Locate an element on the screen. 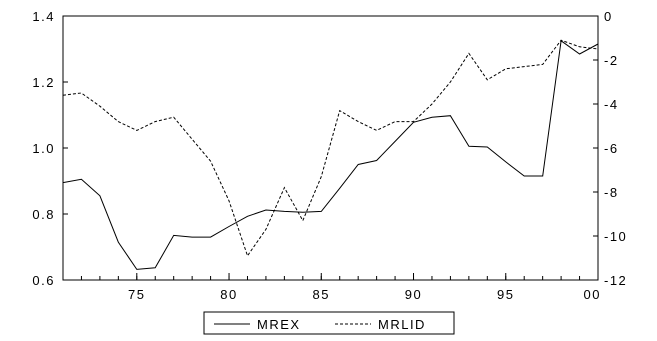  left-tick-label: 0.8 is located at coordinates (43, 214).